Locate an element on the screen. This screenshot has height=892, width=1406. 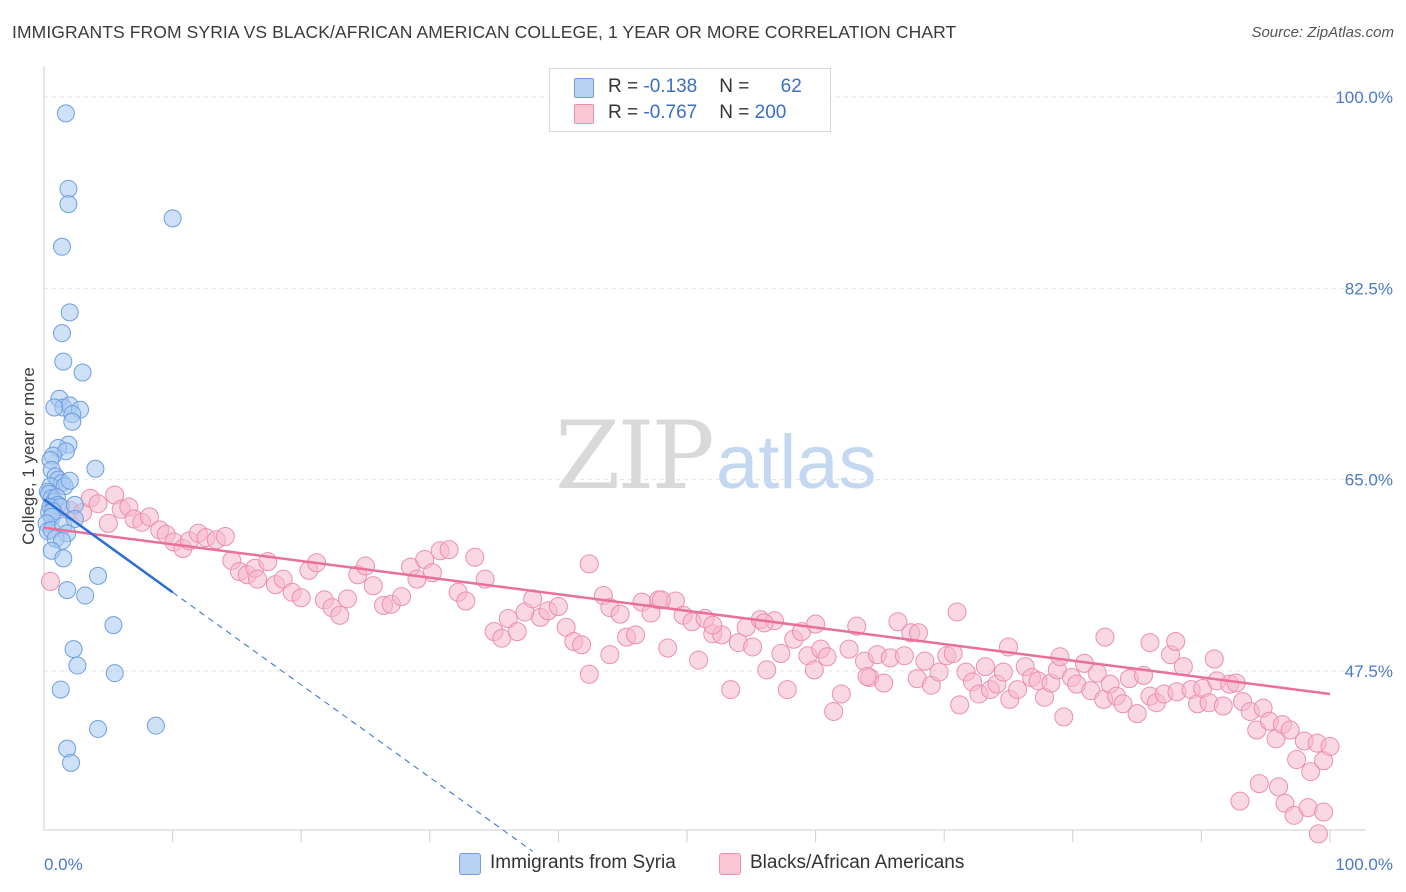
blue-series-points is located at coordinates (109, 438).